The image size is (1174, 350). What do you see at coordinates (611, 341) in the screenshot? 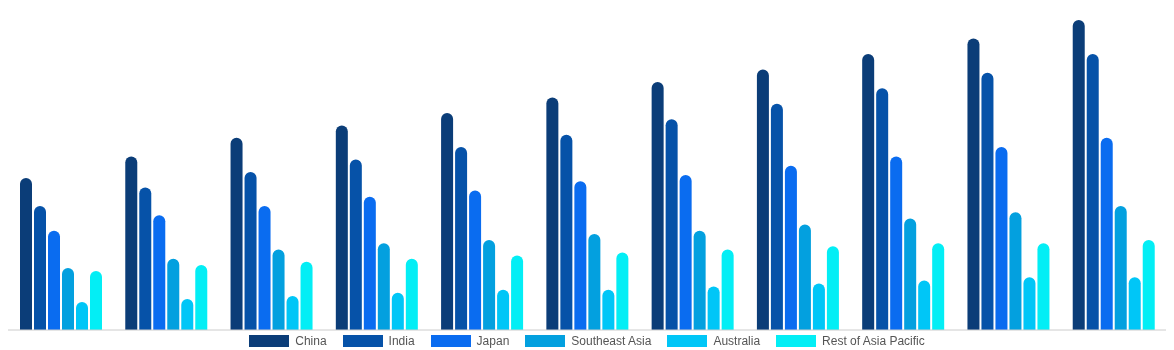
I see `legend-label: Southeast Asia` at bounding box center [611, 341].